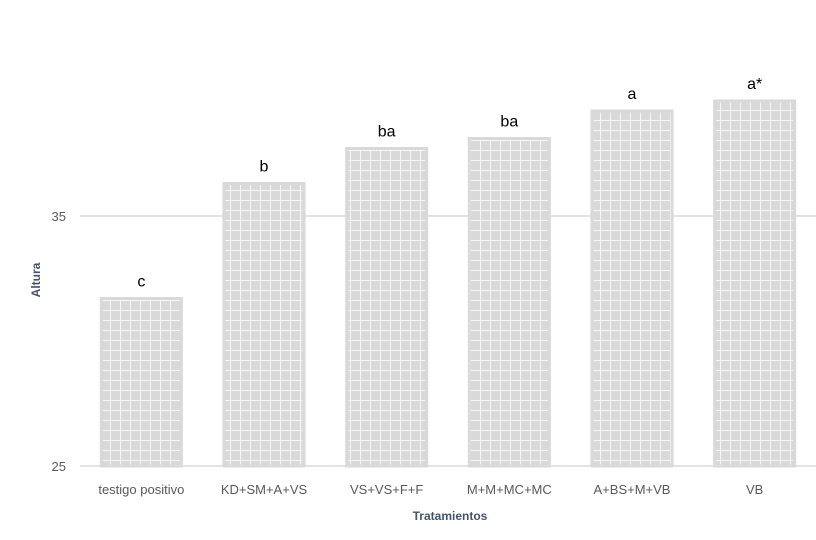 This screenshot has height=540, width=816. I want to click on x-tick-label: VB, so click(754, 489).